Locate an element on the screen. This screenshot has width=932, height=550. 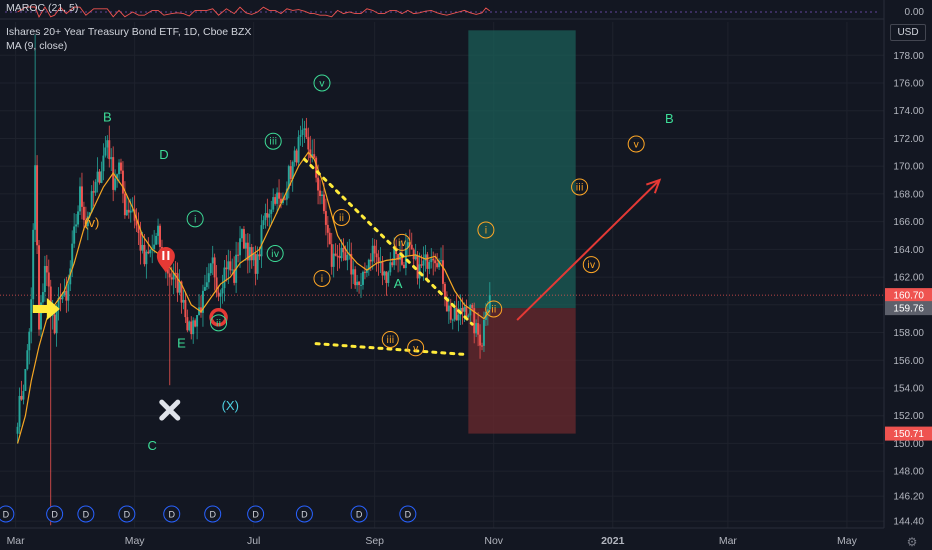
time-axis: Mar May Jul Sep Nov 2021 Mar May ⚙ is located at coordinates (466, 538).